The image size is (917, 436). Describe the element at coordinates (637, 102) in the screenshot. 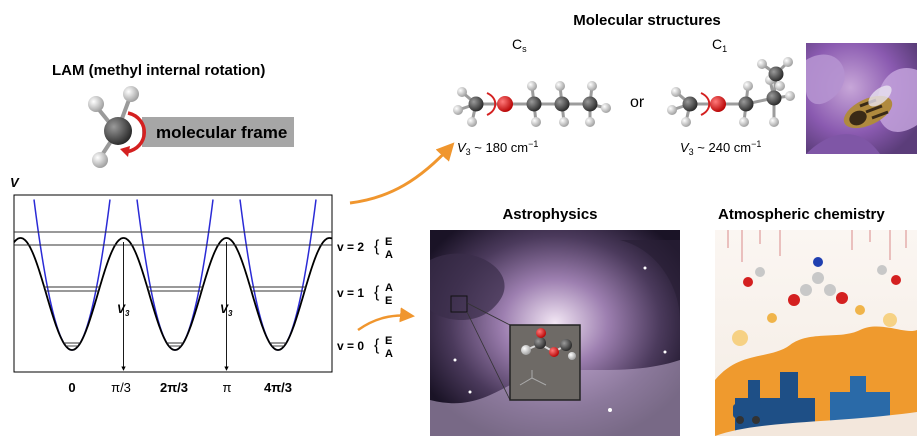

I see `or-separator: or` at that location.